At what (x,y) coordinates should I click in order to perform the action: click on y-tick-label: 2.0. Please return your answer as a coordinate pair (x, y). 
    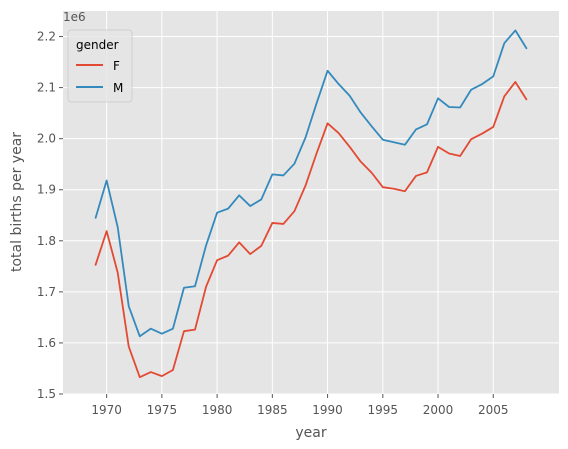
    Looking at the image, I should click on (46, 139).